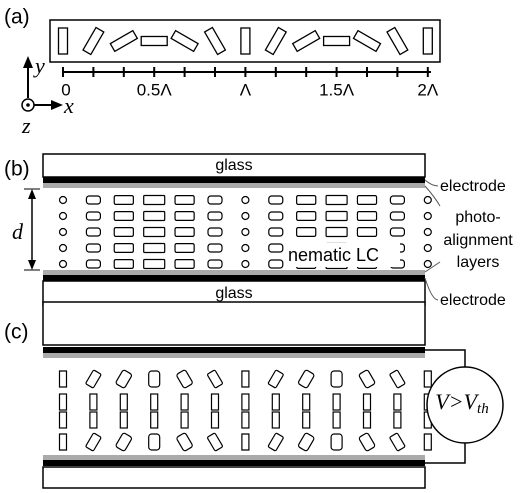 This screenshot has height=493, width=524. What do you see at coordinates (245, 41) in the screenshot?
I see `pattern-box` at bounding box center [245, 41].